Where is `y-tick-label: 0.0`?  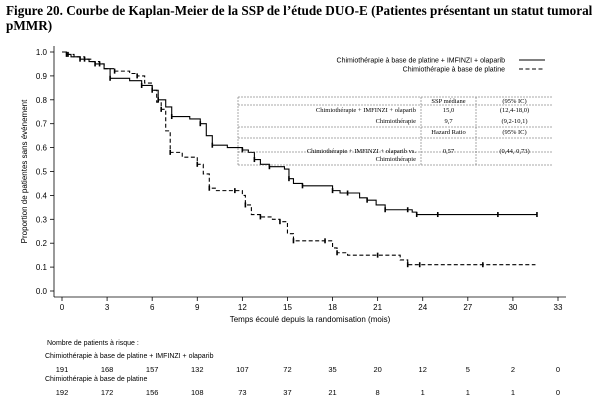
y-tick-label: 0.0 is located at coordinates (42, 291).